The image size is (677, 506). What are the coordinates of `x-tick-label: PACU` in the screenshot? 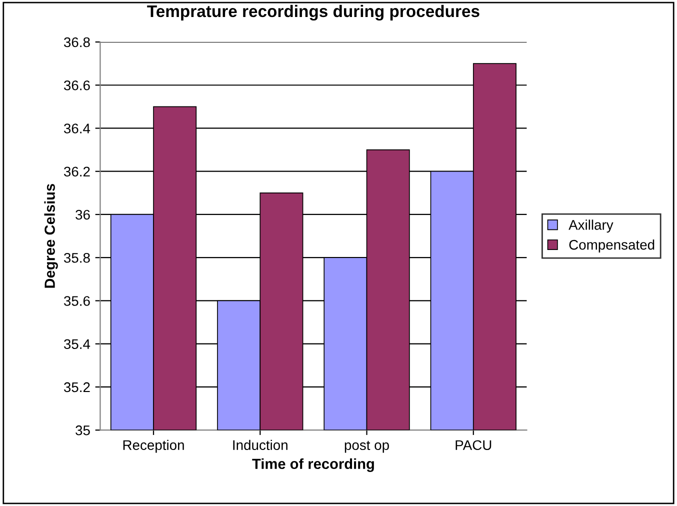 It's located at (474, 445).